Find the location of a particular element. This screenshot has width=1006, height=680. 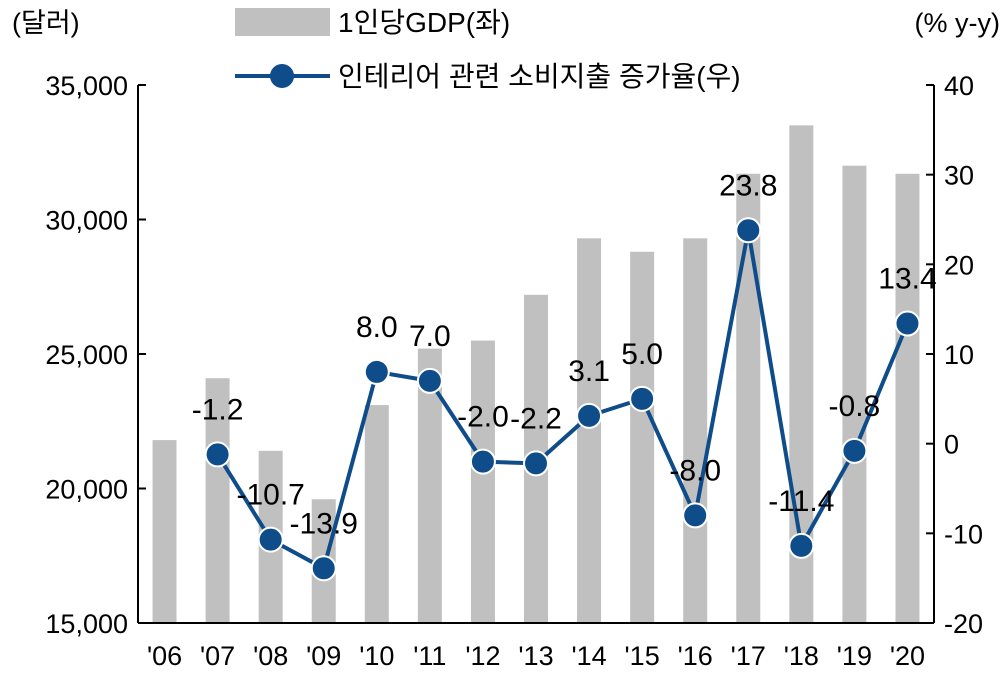

data-label-7: -2.2 is located at coordinates (536, 418).